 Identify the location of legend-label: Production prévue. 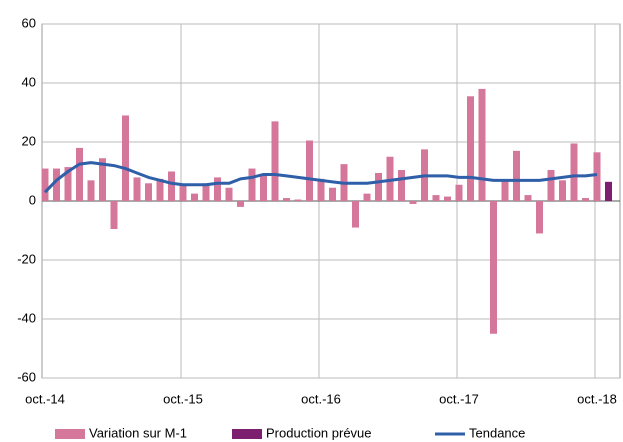
(319, 432).